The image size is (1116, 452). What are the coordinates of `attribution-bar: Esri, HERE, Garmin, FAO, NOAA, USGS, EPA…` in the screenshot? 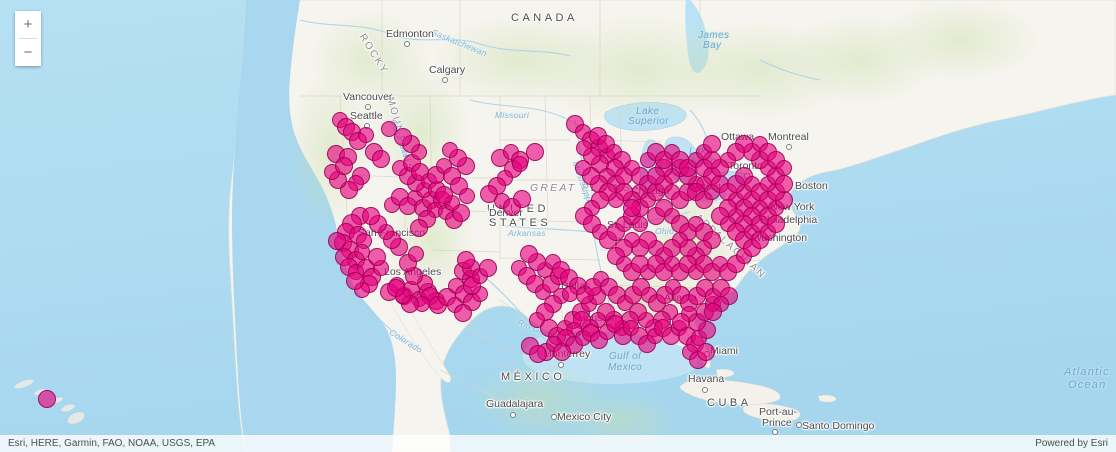 It's located at (558, 443).